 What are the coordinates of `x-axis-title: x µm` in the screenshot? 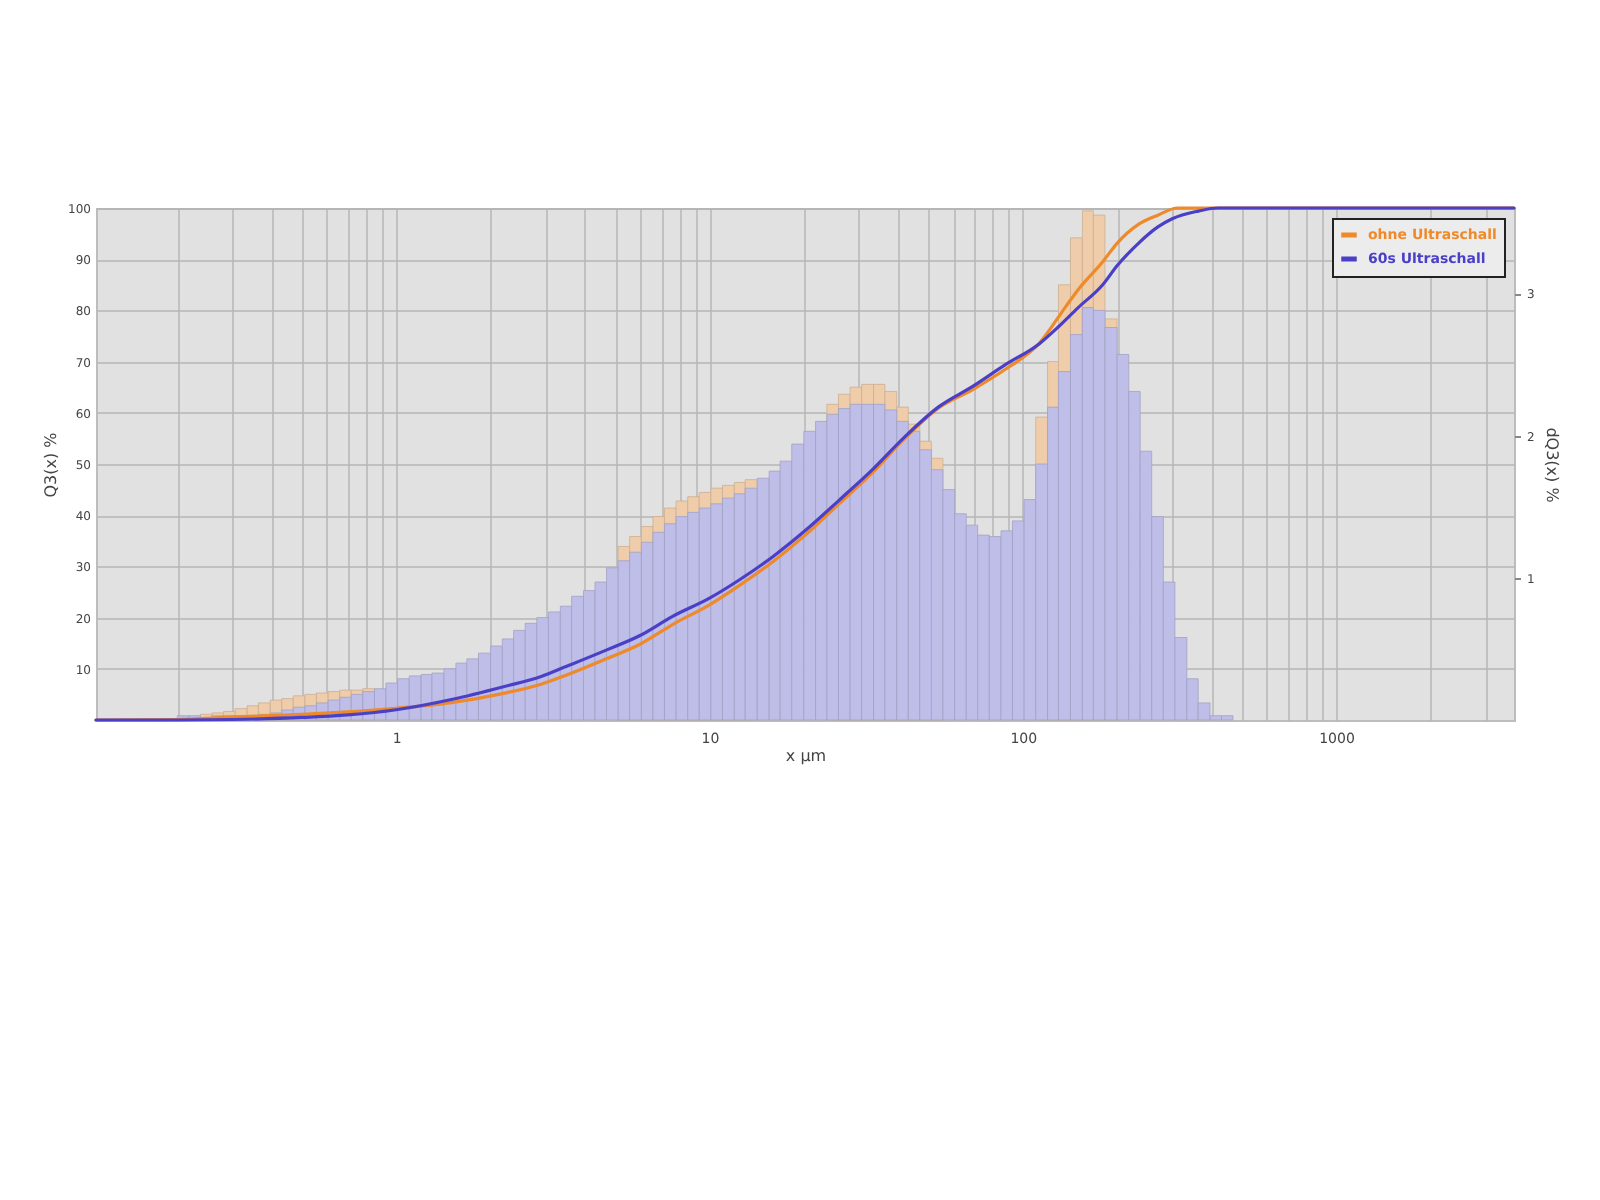 It's located at (806, 756).